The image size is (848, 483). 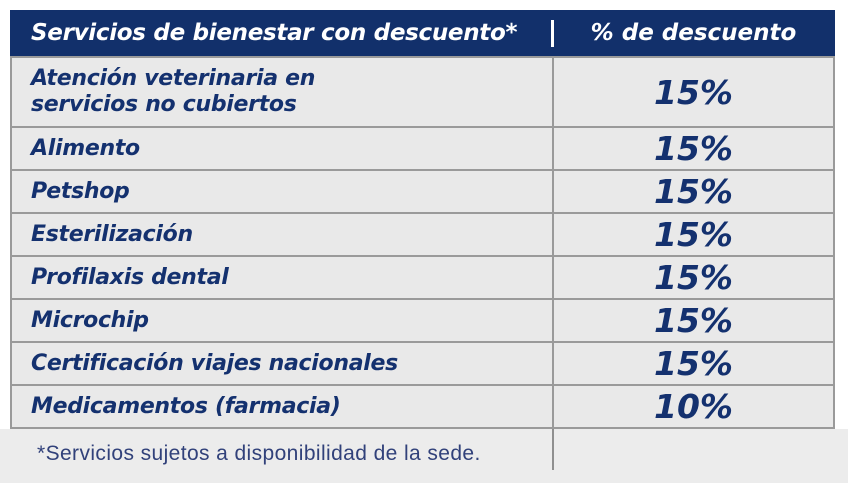 I want to click on table-row: Esterilización 15%, so click(x=422, y=233).